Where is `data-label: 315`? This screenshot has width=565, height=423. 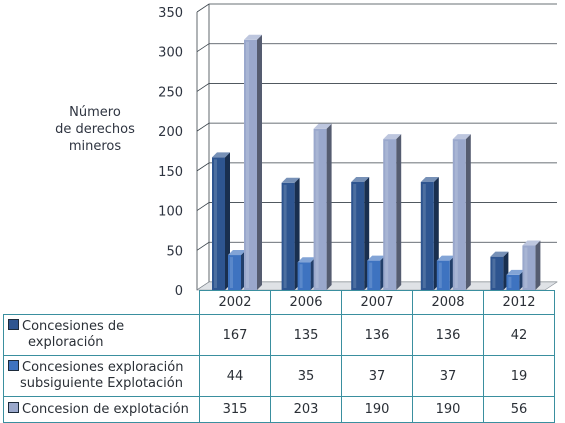
data-label: 315 is located at coordinates (235, 409).